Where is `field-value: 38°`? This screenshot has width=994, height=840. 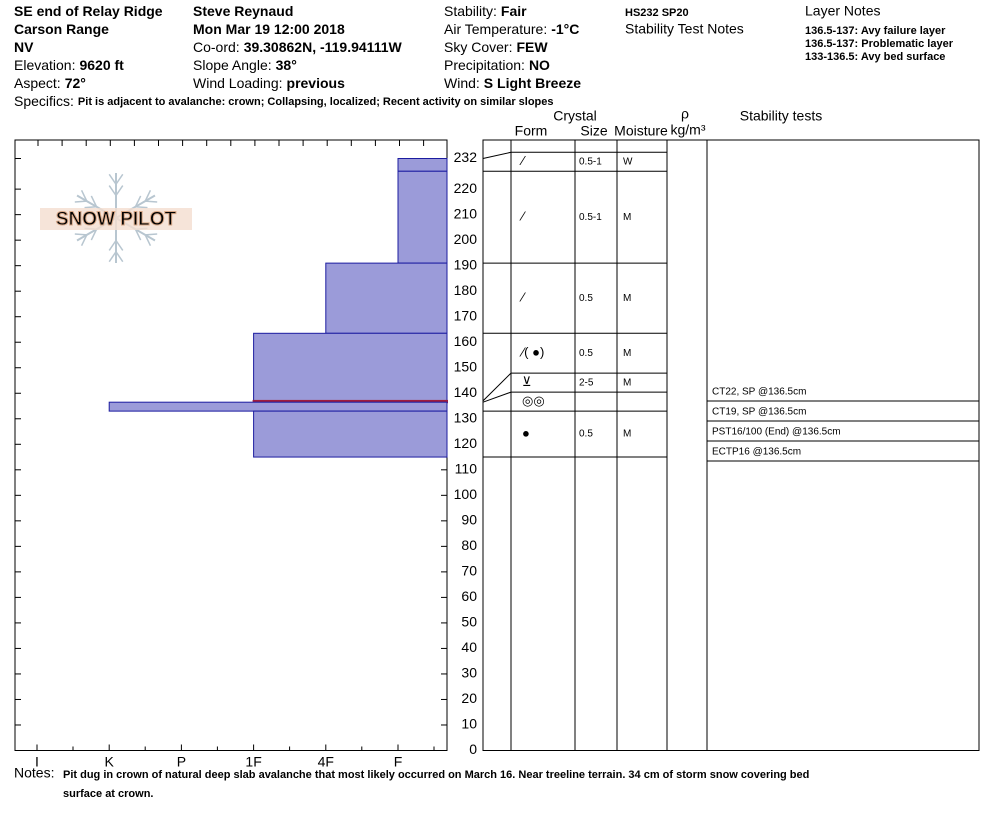
field-value: 38° is located at coordinates (286, 65).